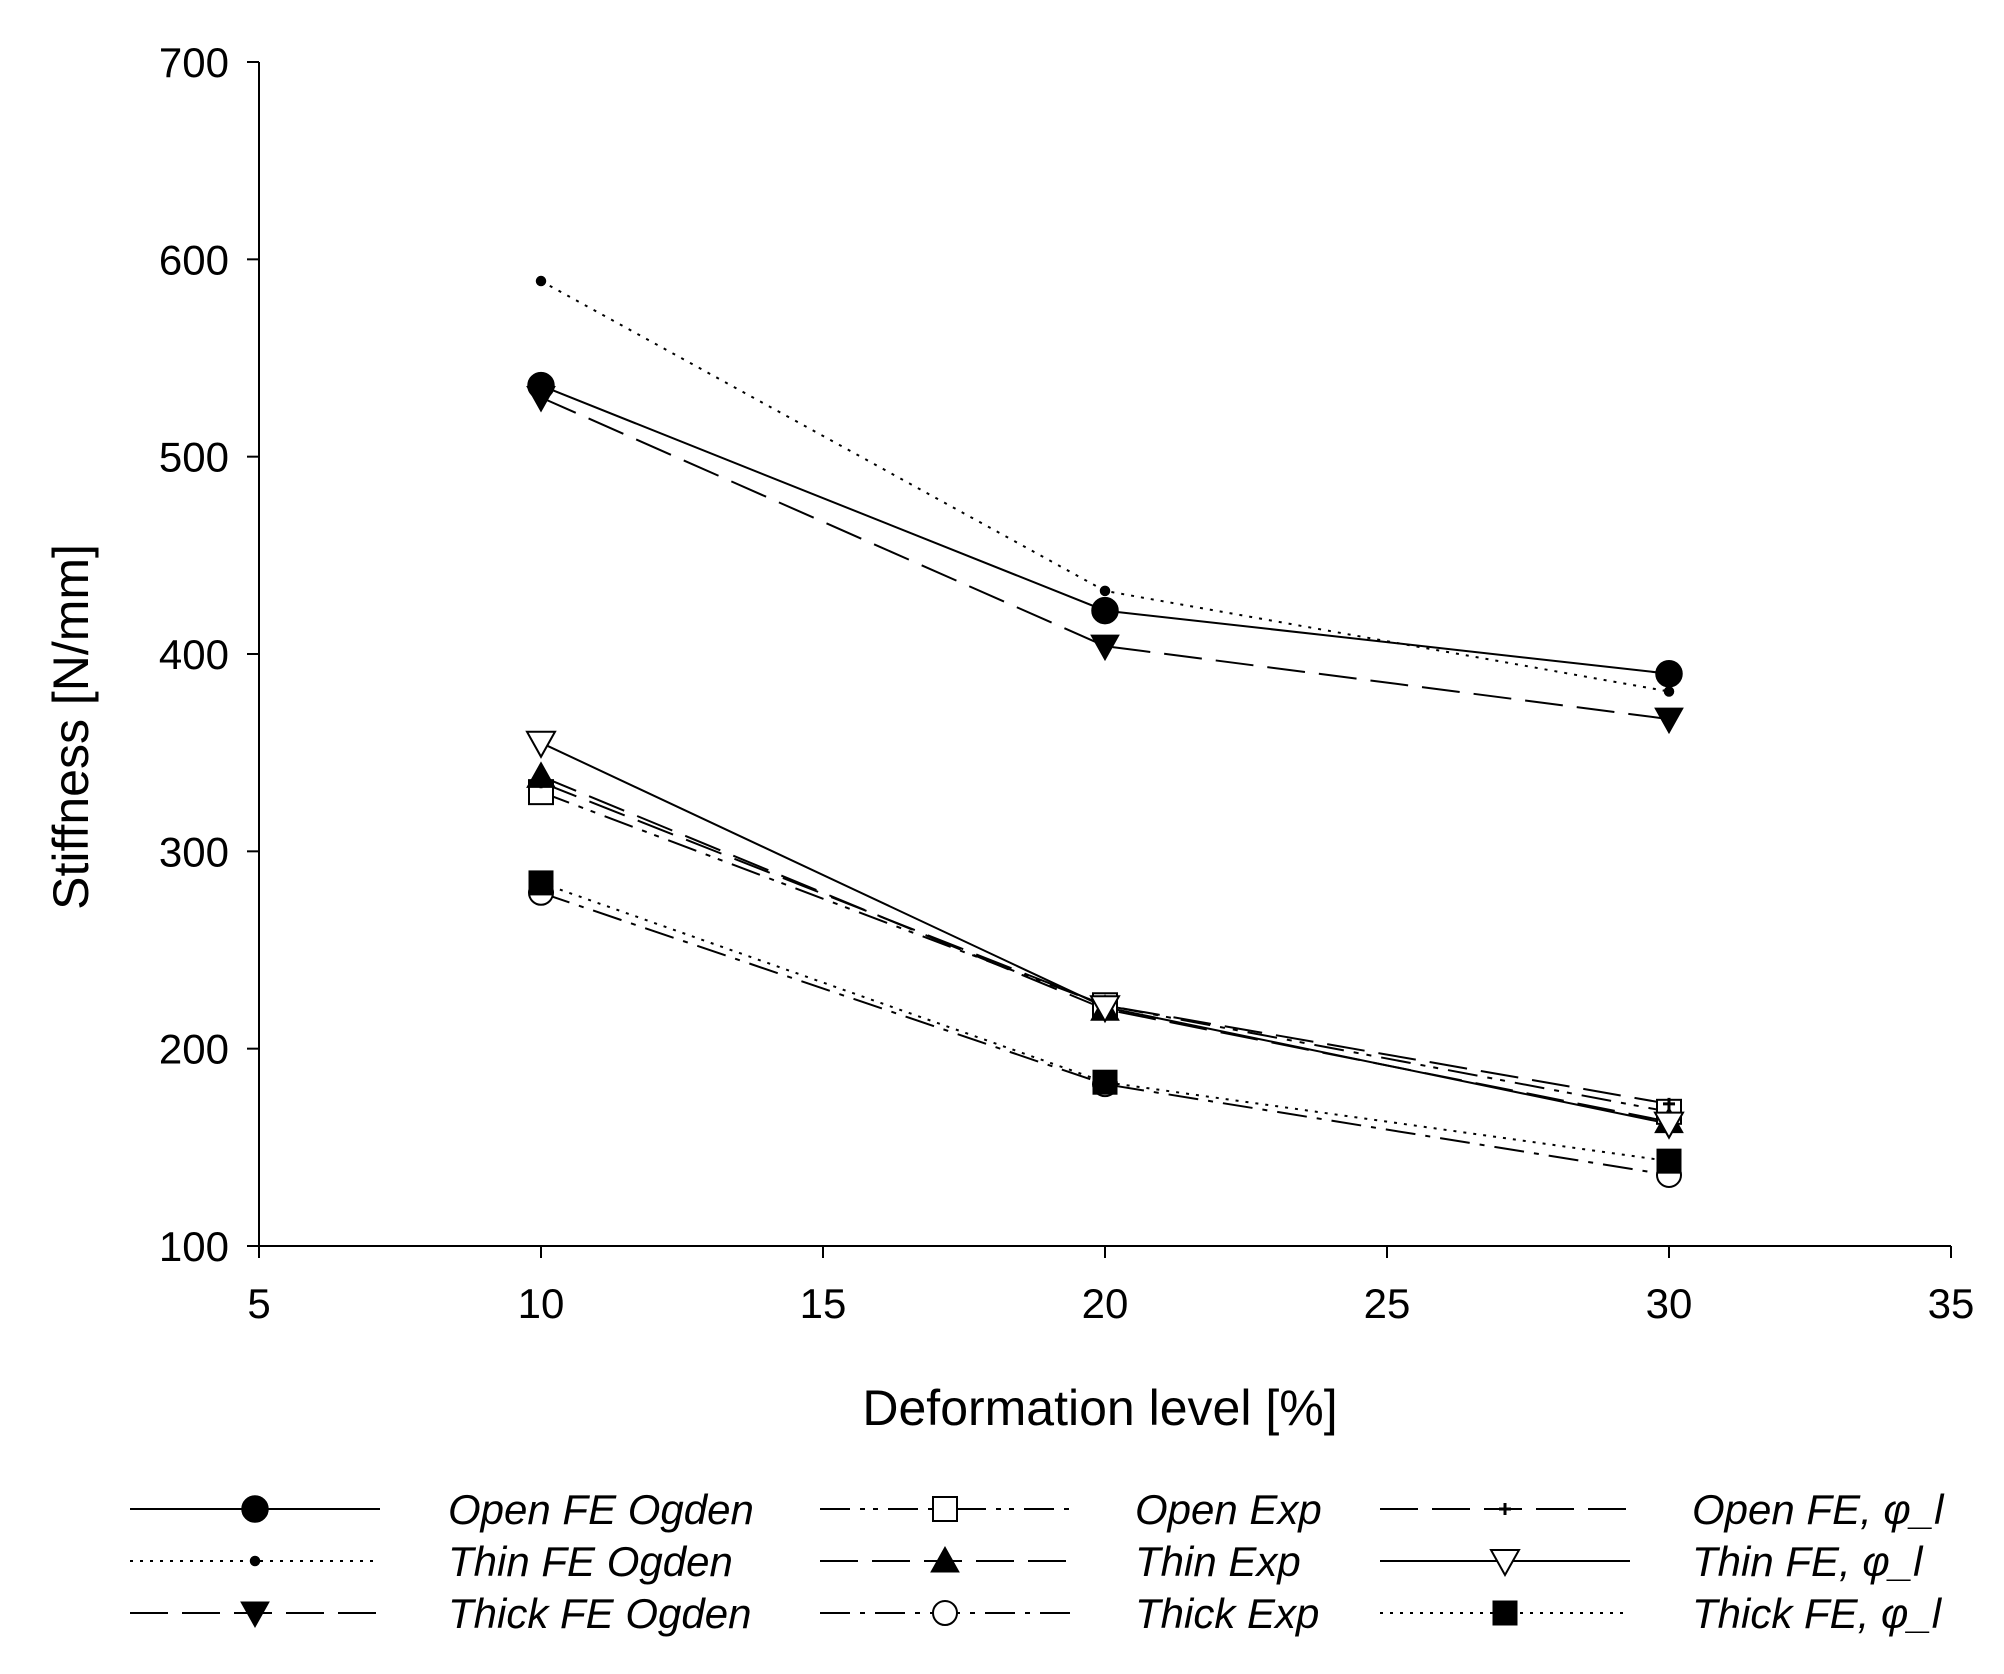  I want to click on legend-label: Thick FE, φ_l, so click(1817, 1613).